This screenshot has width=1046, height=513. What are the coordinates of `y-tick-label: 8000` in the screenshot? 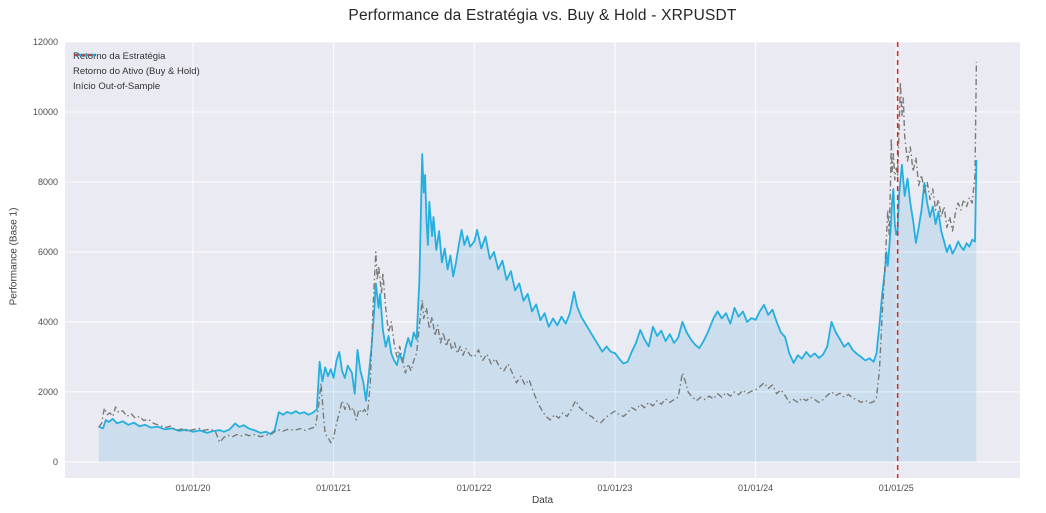 It's located at (48, 182).